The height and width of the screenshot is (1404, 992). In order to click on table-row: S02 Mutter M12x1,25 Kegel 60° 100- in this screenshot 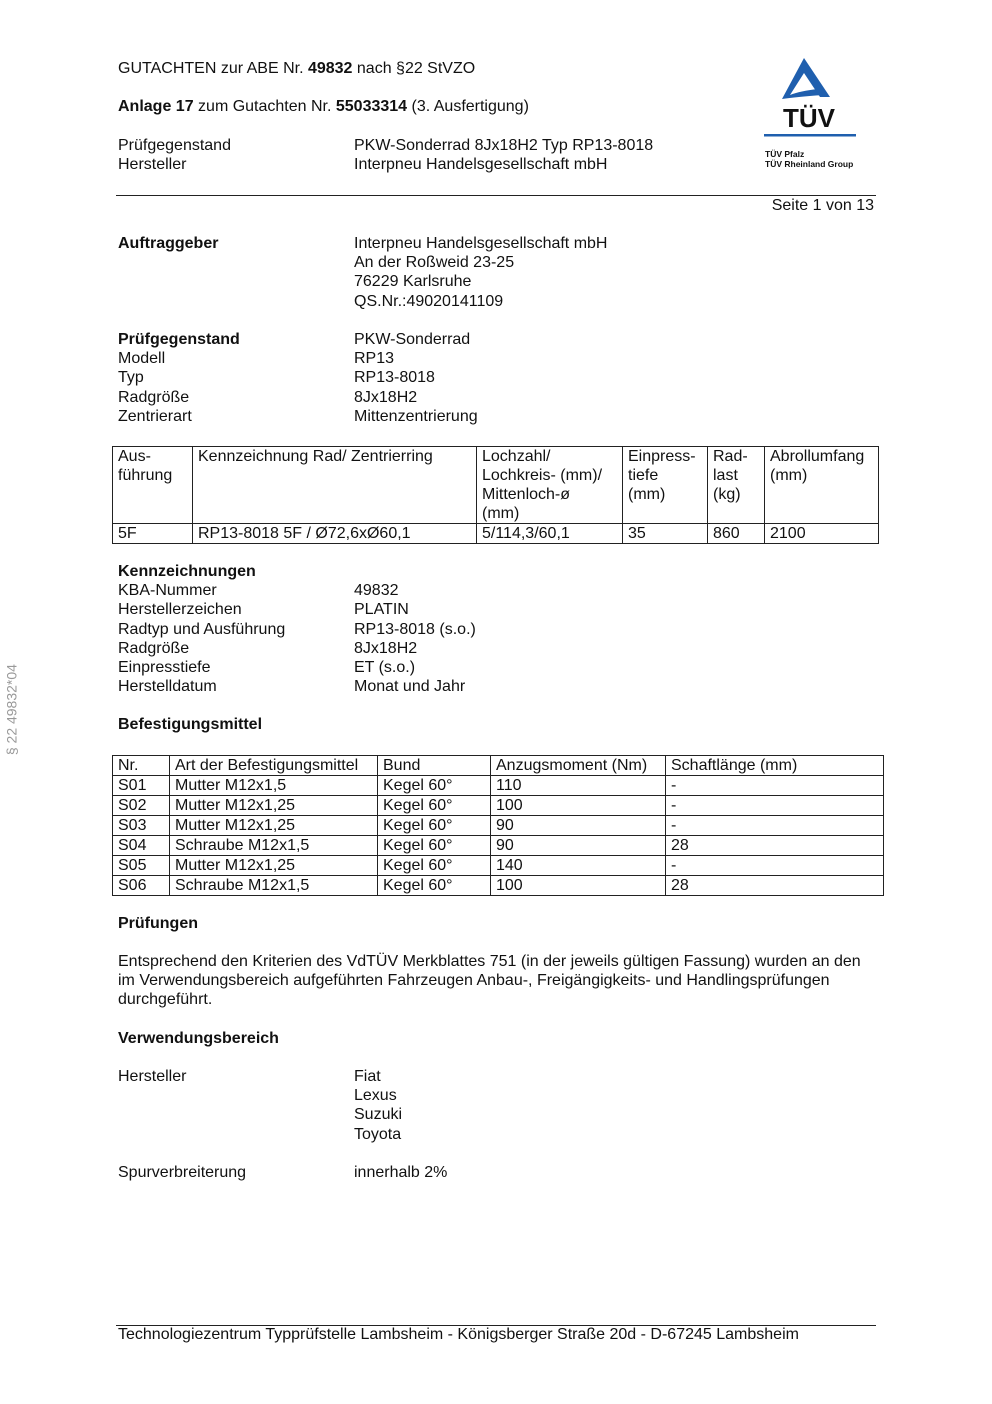, I will do `click(498, 805)`.